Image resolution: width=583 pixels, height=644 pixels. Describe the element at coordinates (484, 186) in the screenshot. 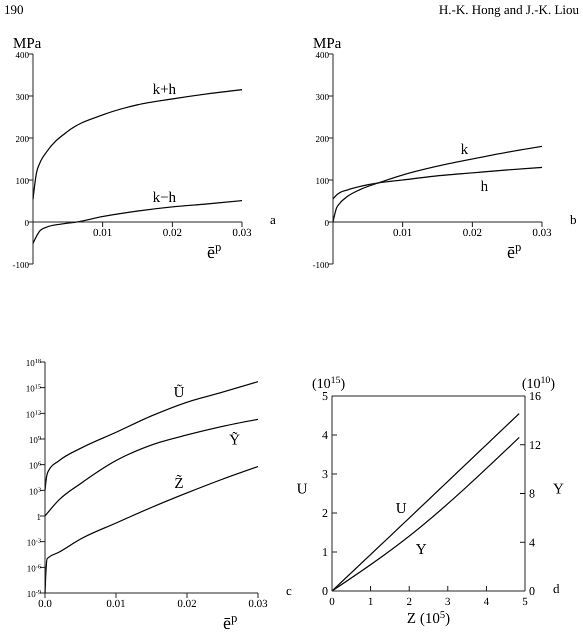

I see `series-label: h` at that location.